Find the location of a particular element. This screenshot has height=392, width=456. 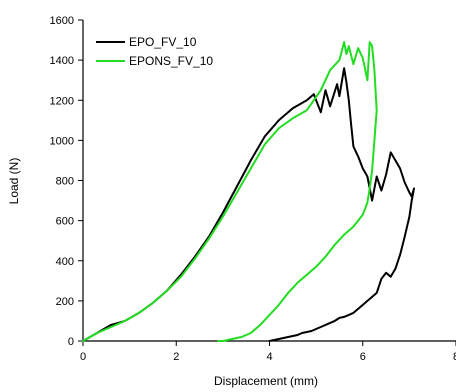

y-tick-label: 1200 is located at coordinates (62, 101).